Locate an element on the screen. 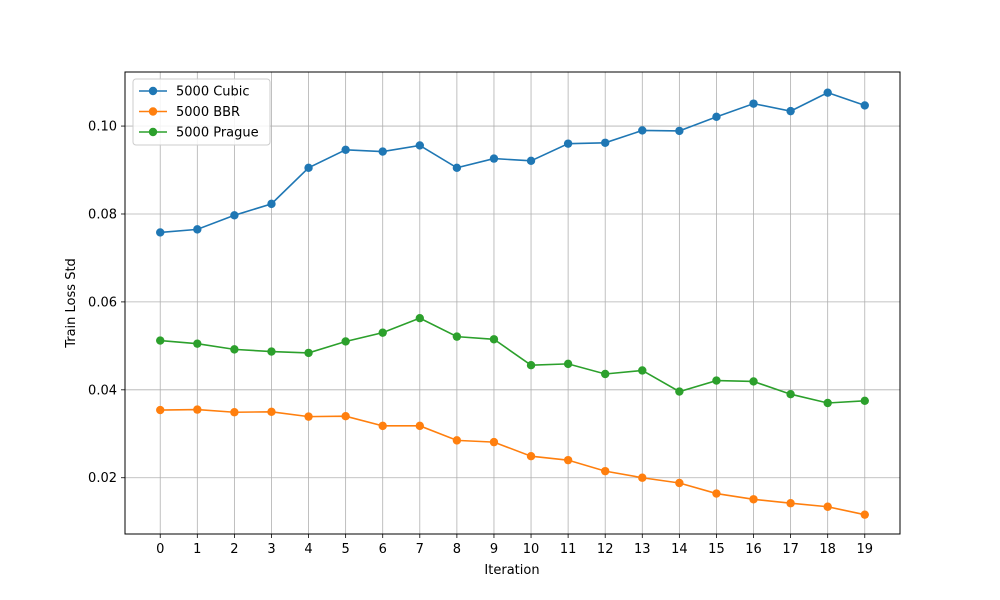 The image size is (1000, 600). x-tick-label: 19 is located at coordinates (864, 549).